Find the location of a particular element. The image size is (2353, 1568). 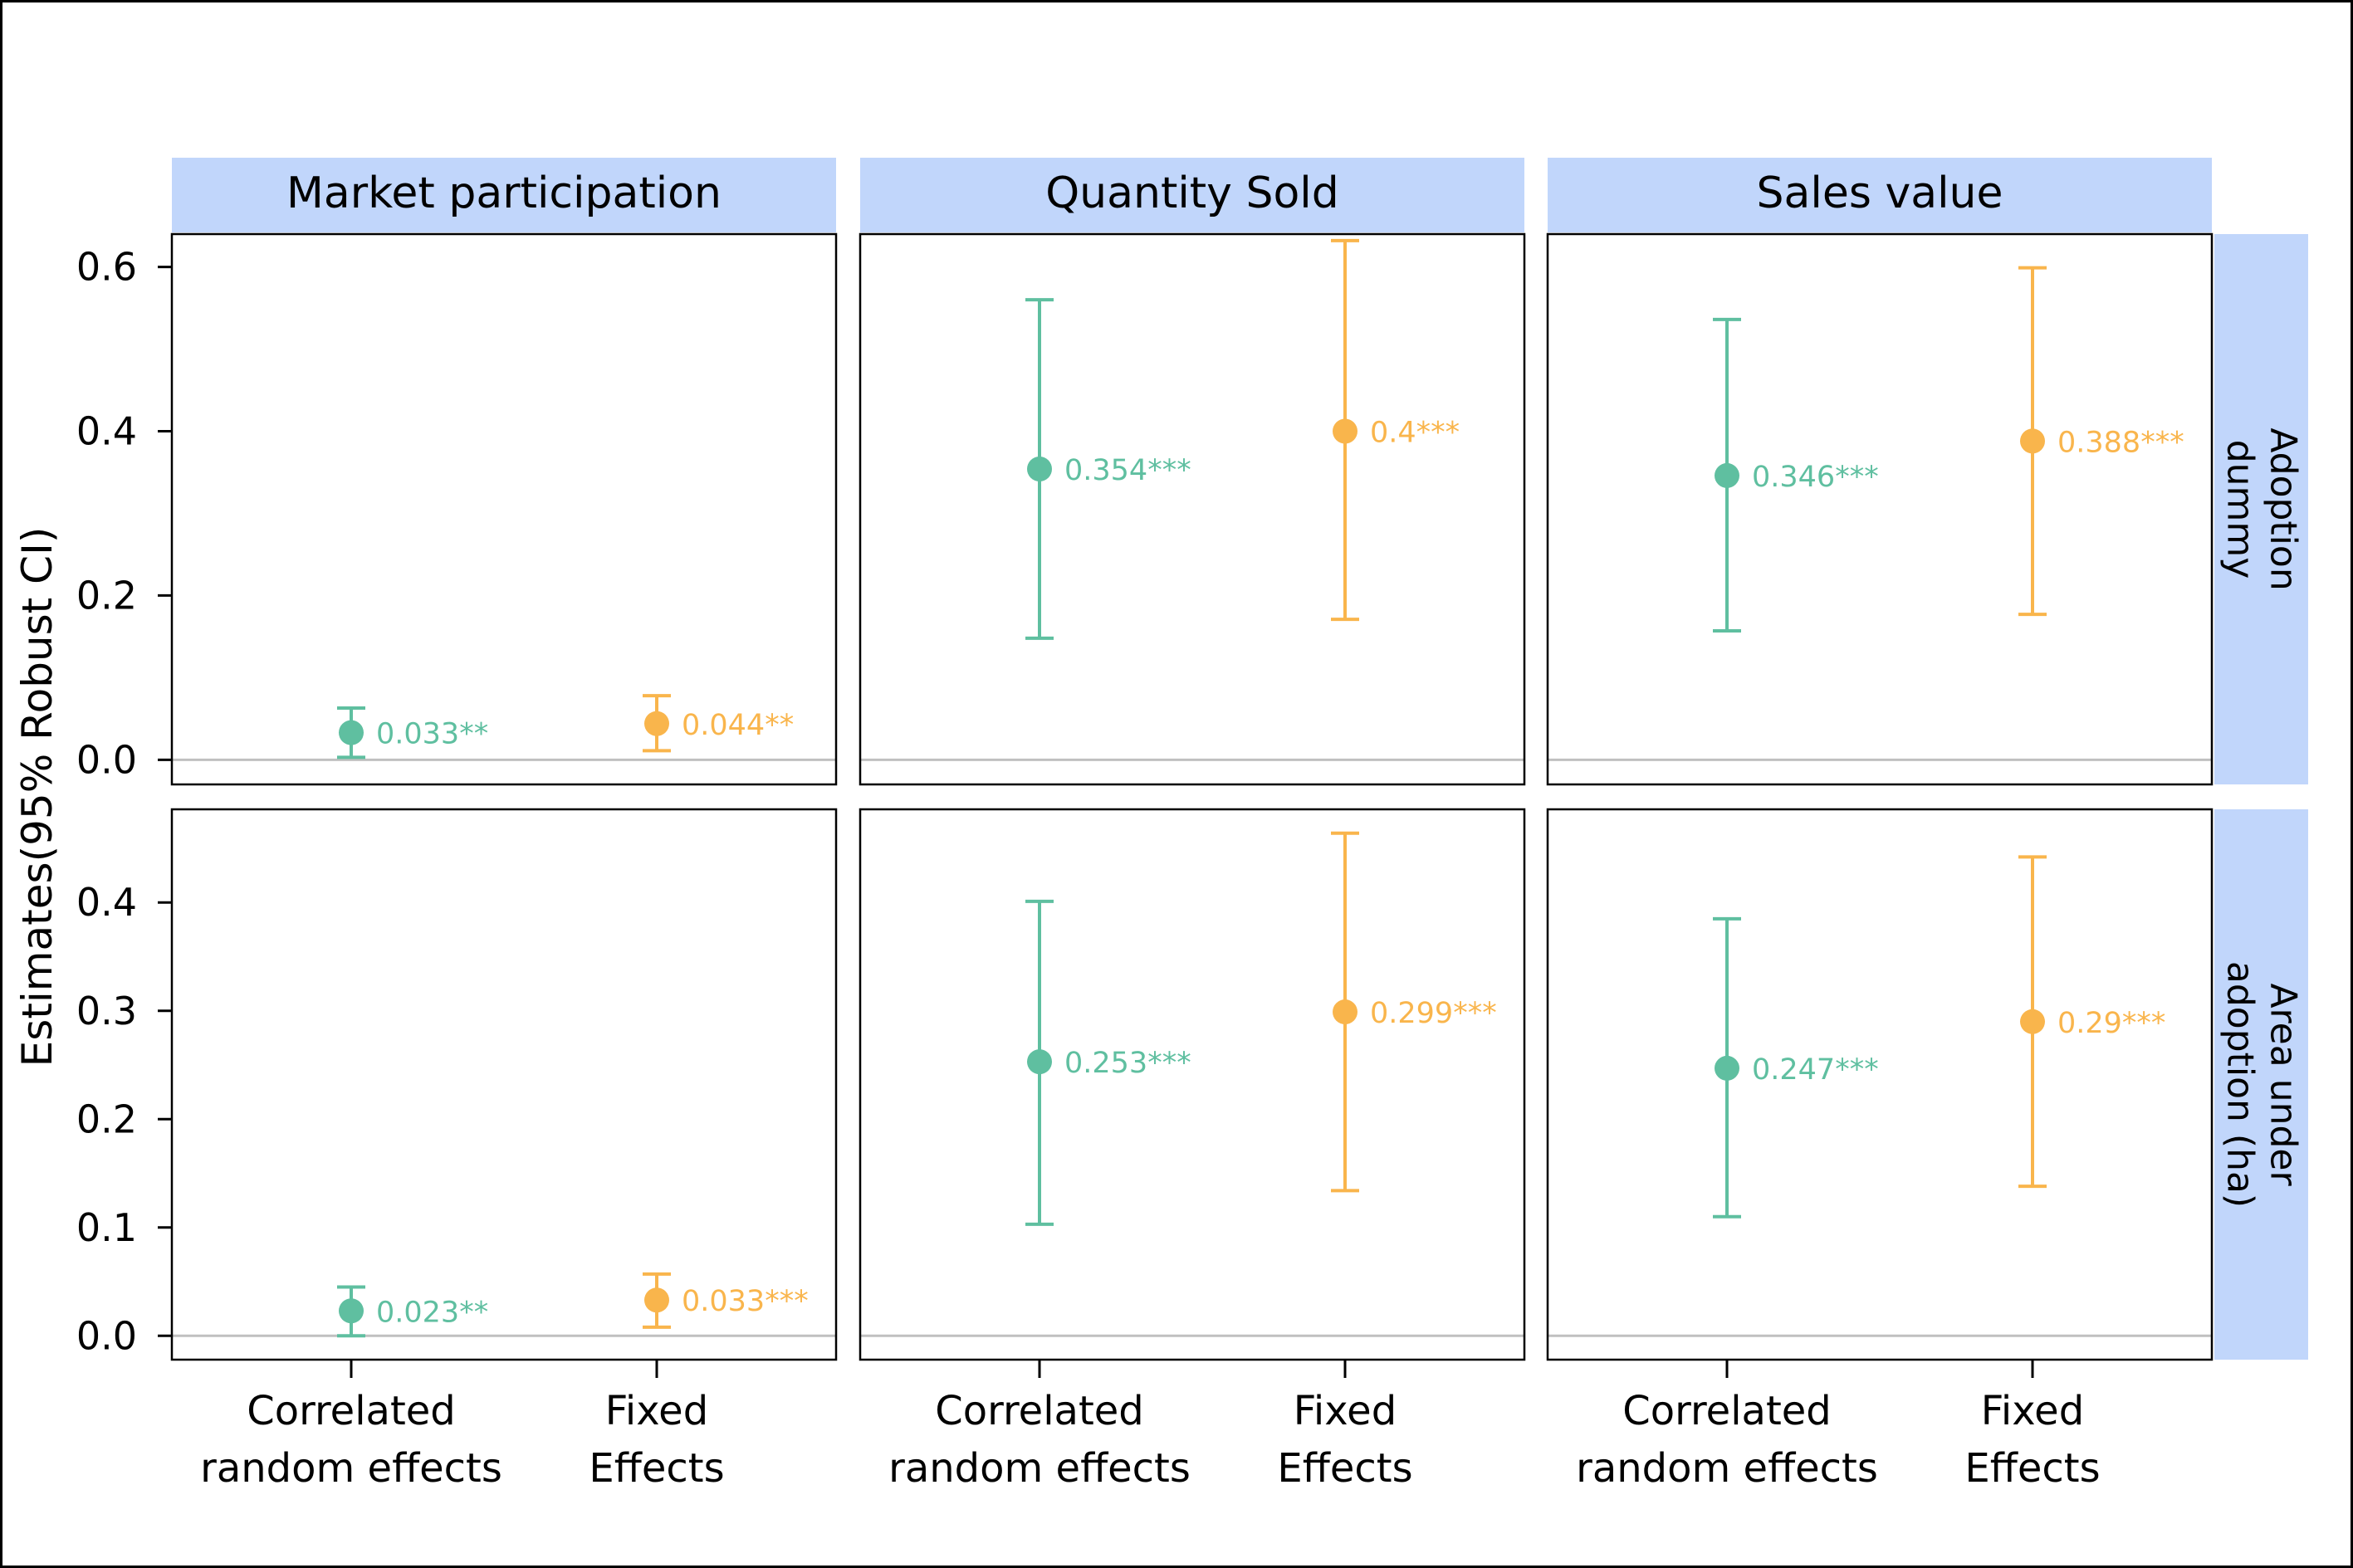

estimate-label: 0.247*** is located at coordinates (1816, 1070).